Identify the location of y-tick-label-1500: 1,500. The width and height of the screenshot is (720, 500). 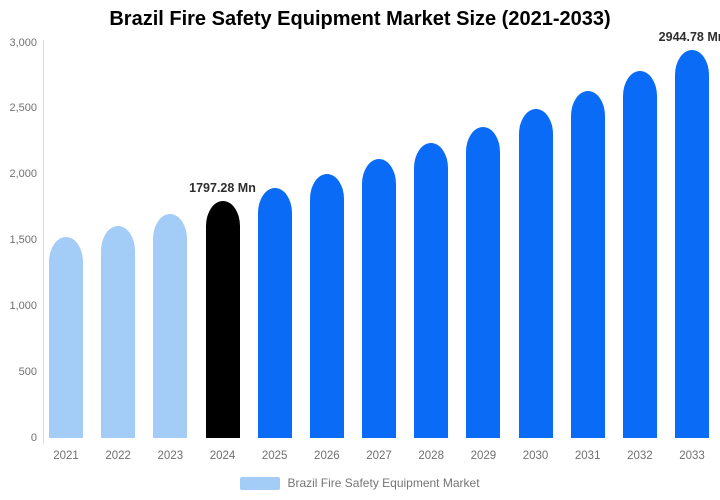
(23, 240).